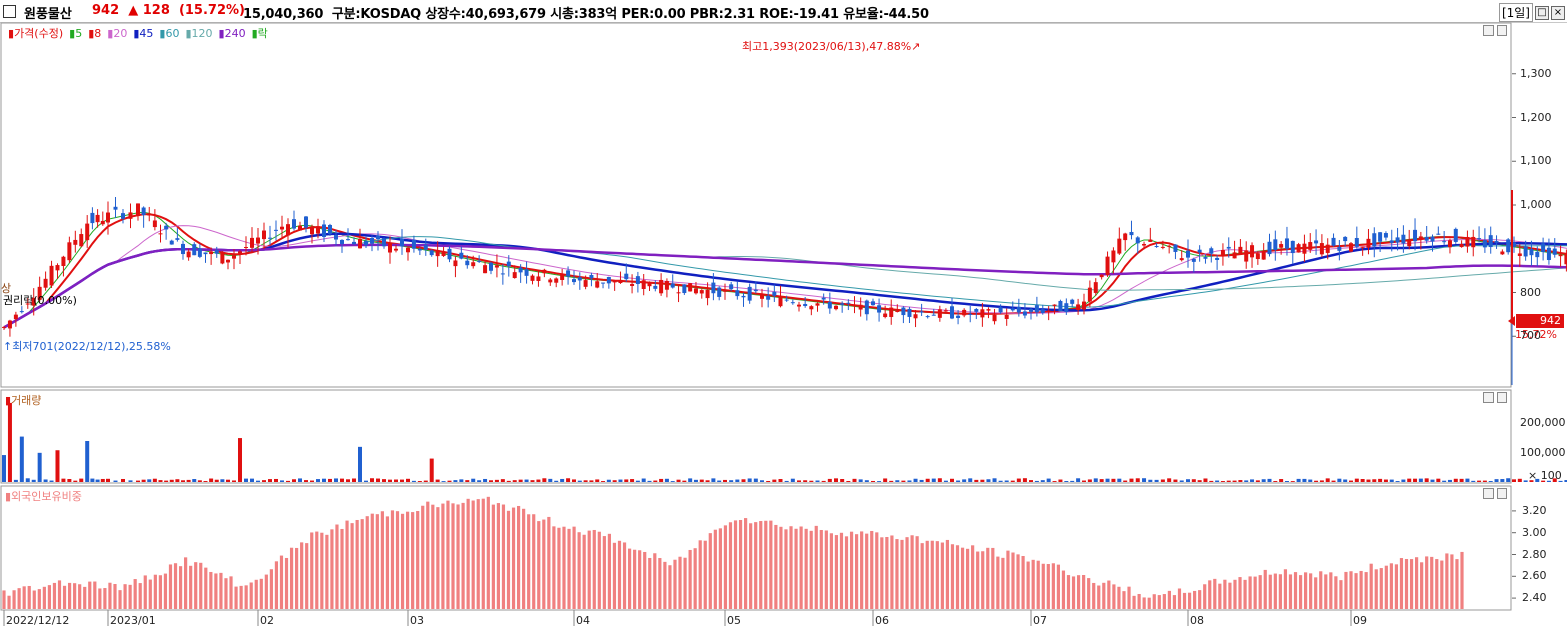 This screenshot has height=630, width=1567. What do you see at coordinates (9, 11) in the screenshot?
I see `select-checkbox` at bounding box center [9, 11].